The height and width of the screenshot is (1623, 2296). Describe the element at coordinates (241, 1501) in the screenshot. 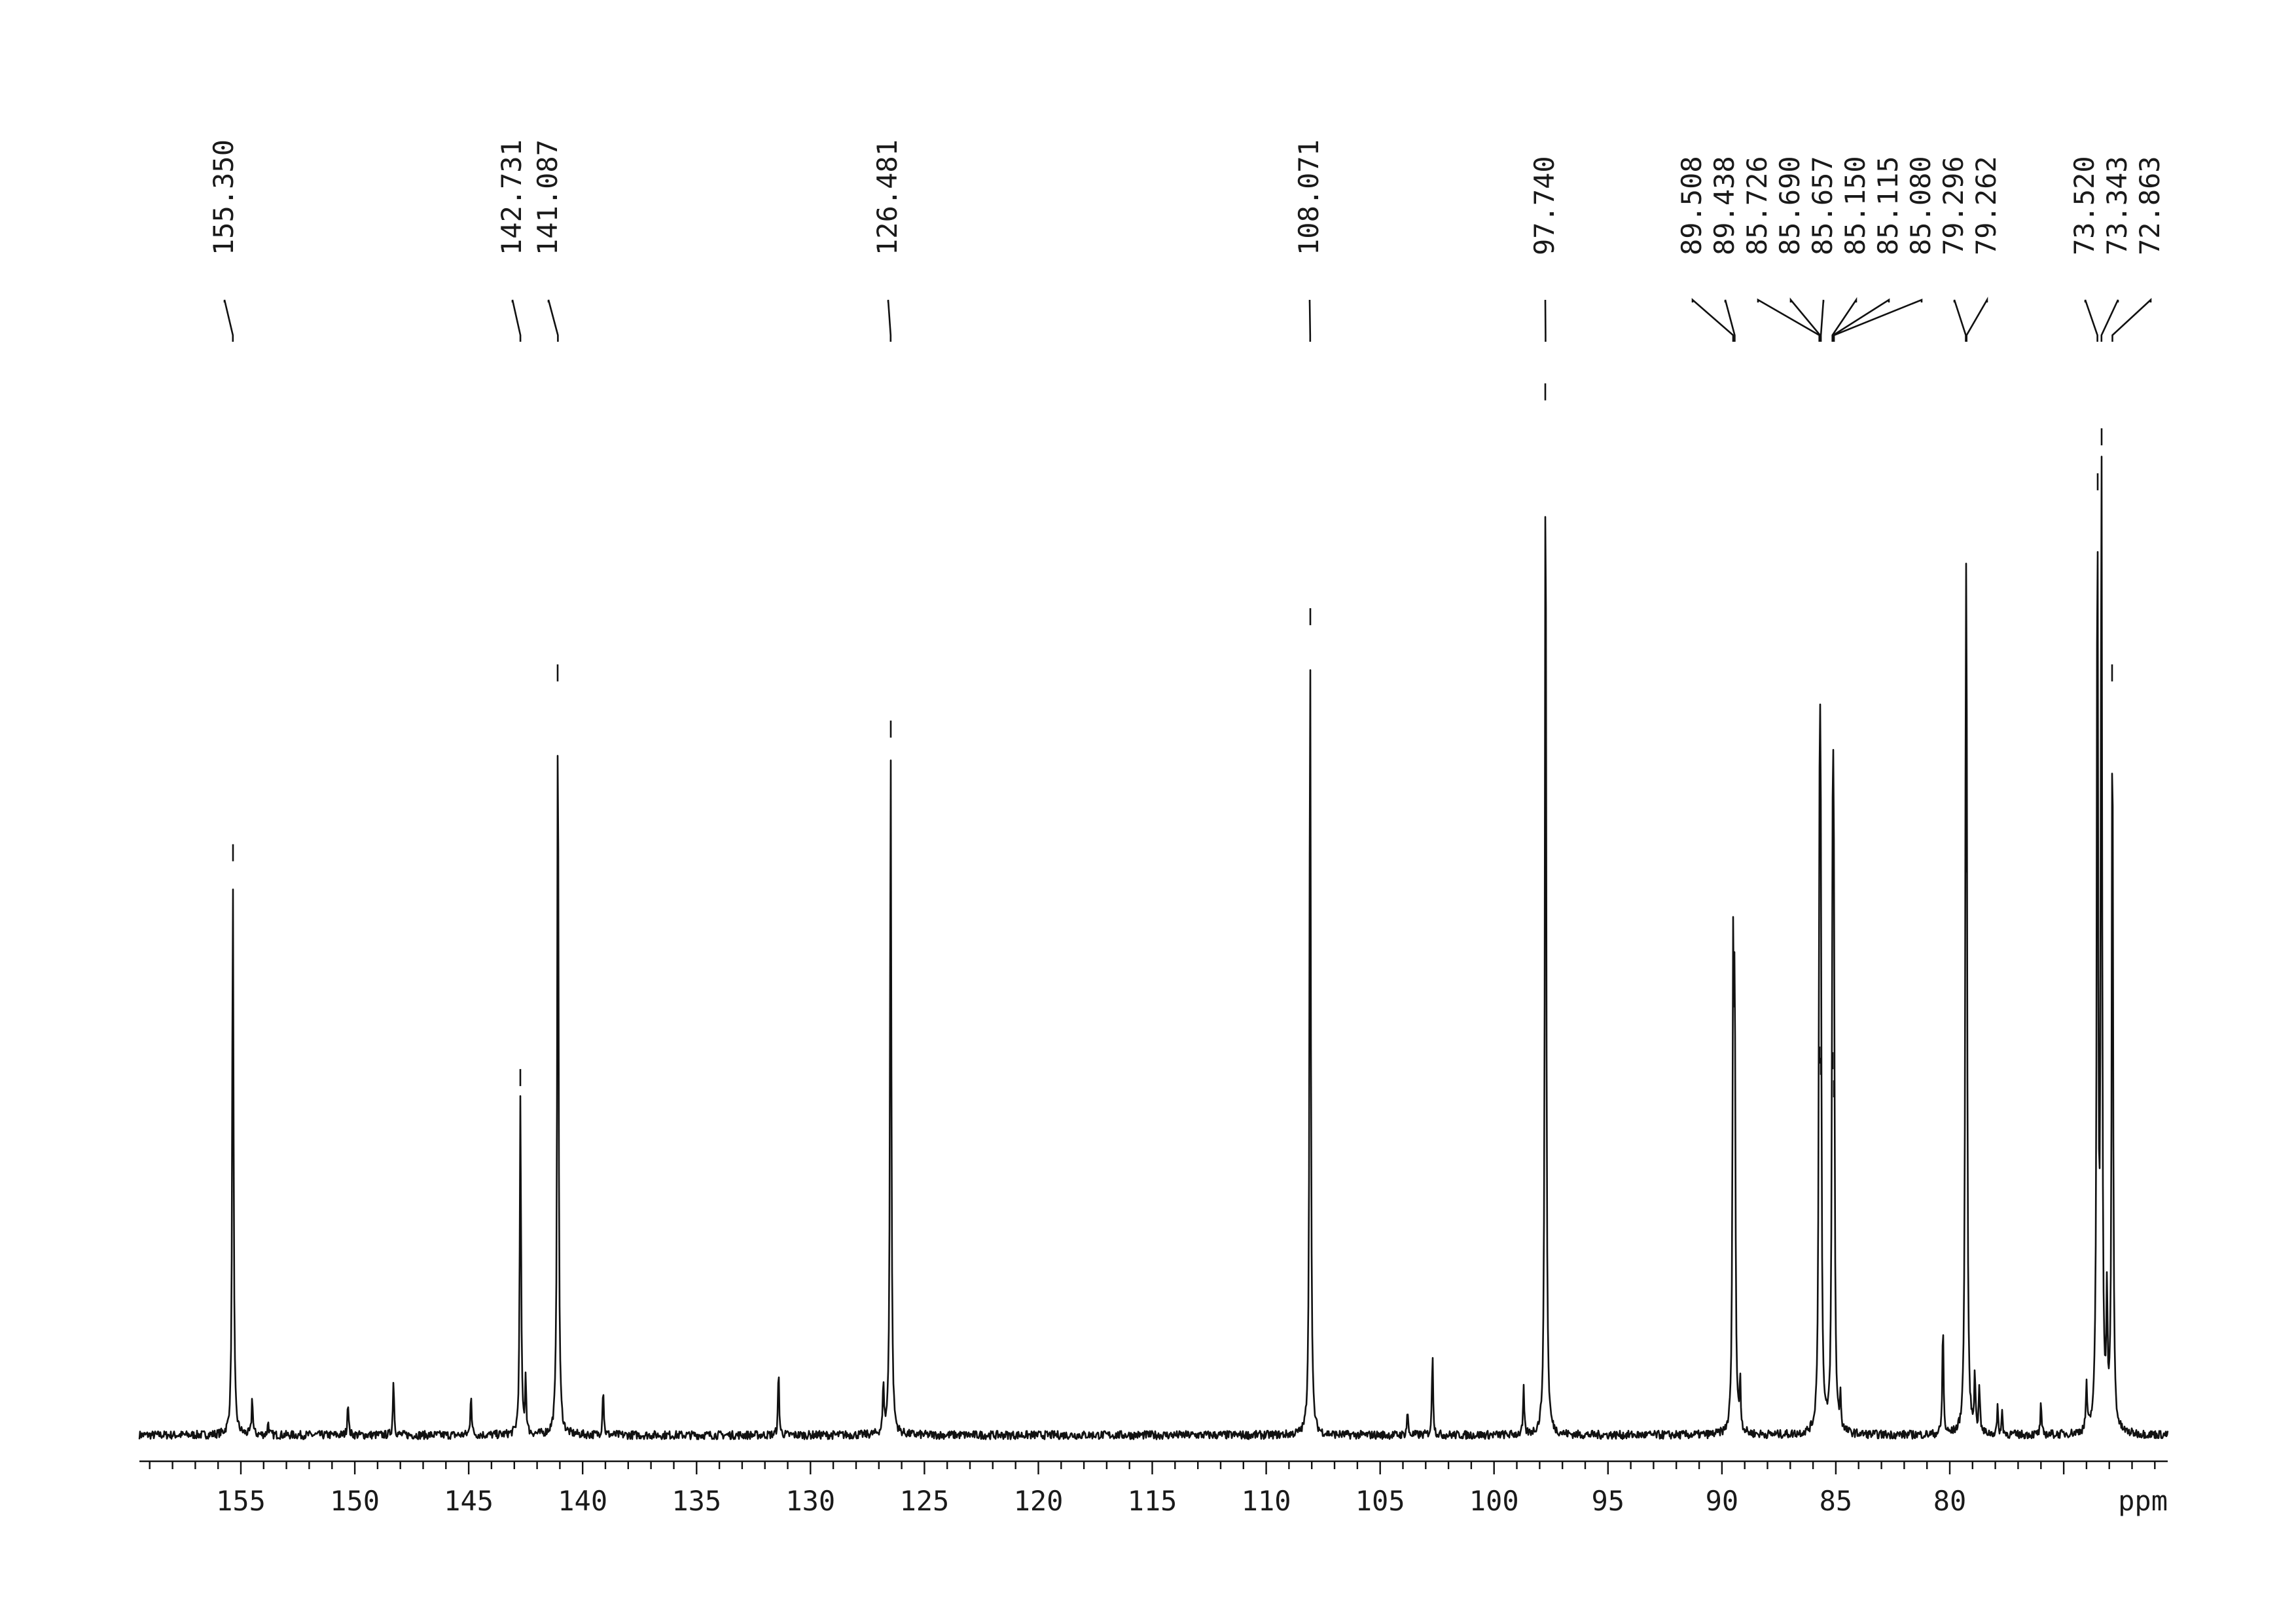

I see `x-axis-tick-label: 155` at that location.